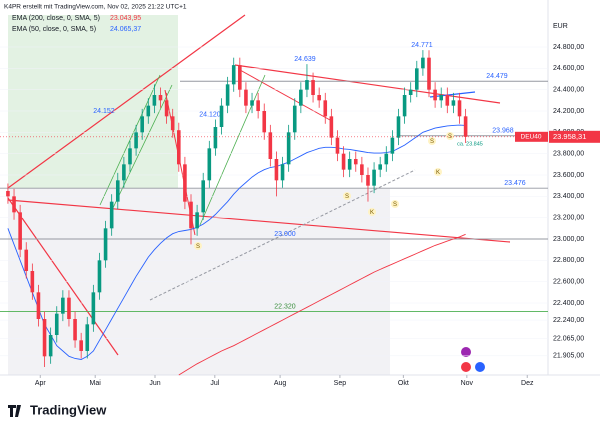  Describe the element at coordinates (560, 26) in the screenshot. I see `currency: EUR` at that location.